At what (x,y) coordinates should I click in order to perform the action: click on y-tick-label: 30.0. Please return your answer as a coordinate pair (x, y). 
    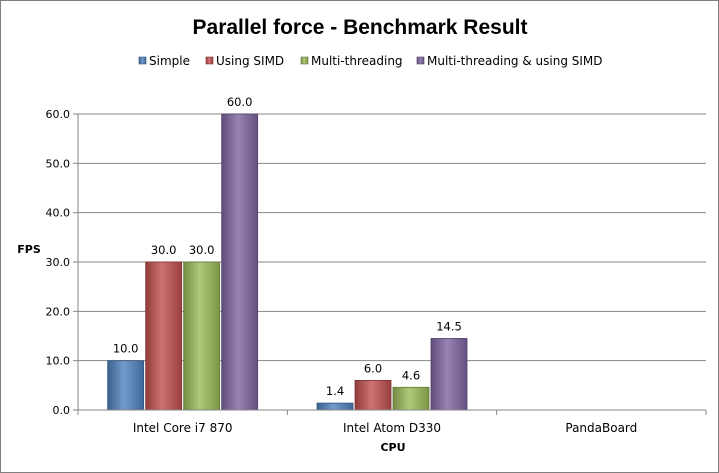
    Looking at the image, I should click on (58, 262).